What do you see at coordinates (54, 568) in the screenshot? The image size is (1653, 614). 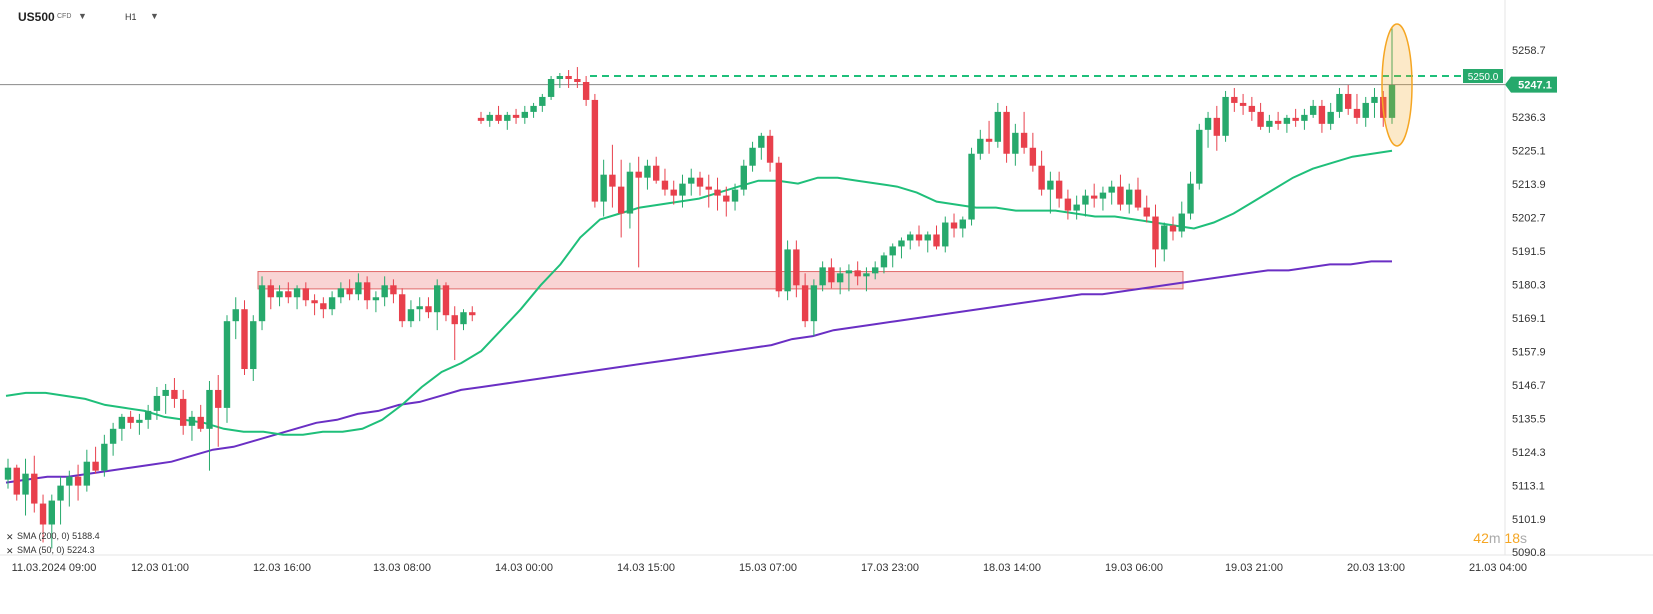 I see `x-tick-label: 11.03.2024 09:00` at bounding box center [54, 568].